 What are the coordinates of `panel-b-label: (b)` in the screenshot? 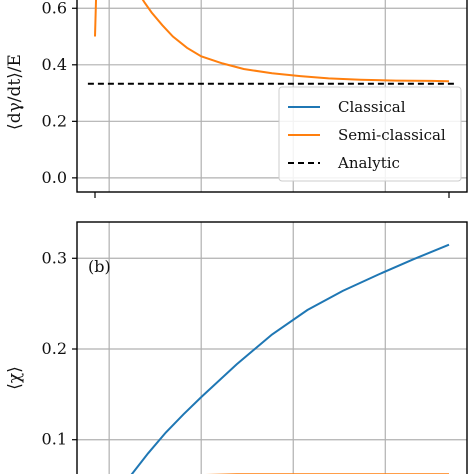 It's located at (99, 266).